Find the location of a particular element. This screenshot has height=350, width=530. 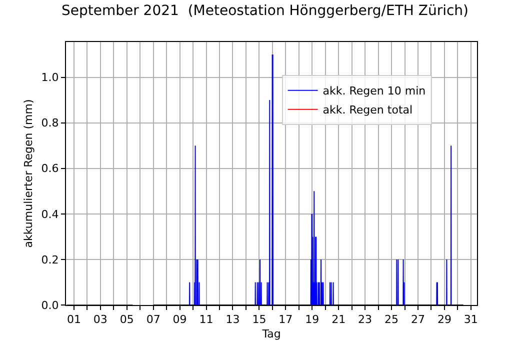

legend-label: akk. Regen total is located at coordinates (367, 110).